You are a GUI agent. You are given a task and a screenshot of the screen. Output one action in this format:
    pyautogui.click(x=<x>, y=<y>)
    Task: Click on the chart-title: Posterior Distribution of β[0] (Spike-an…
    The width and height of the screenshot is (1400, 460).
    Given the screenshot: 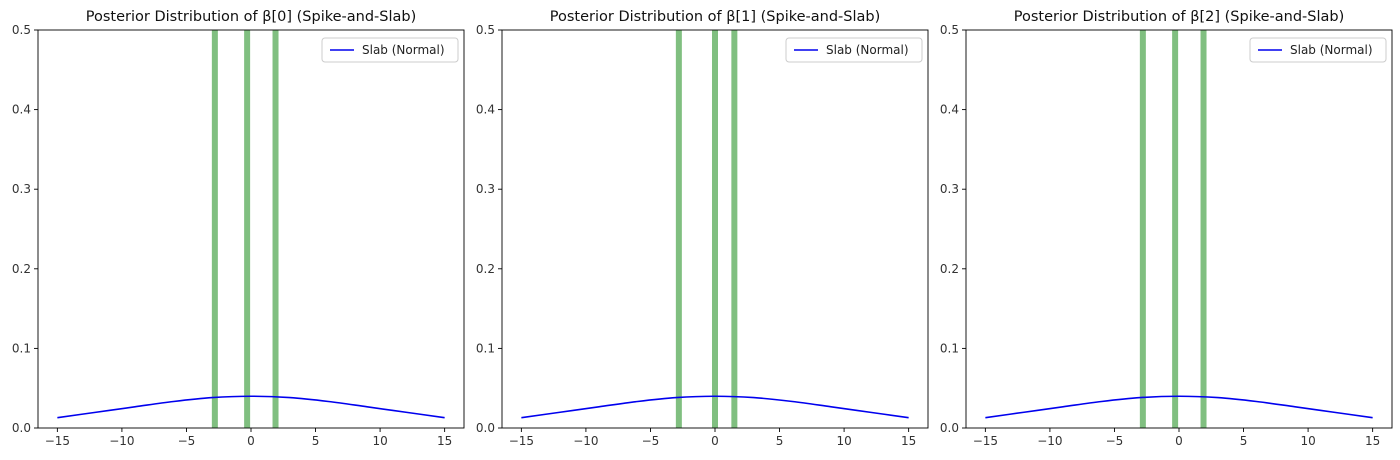 What is the action you would take?
    pyautogui.click(x=251, y=17)
    